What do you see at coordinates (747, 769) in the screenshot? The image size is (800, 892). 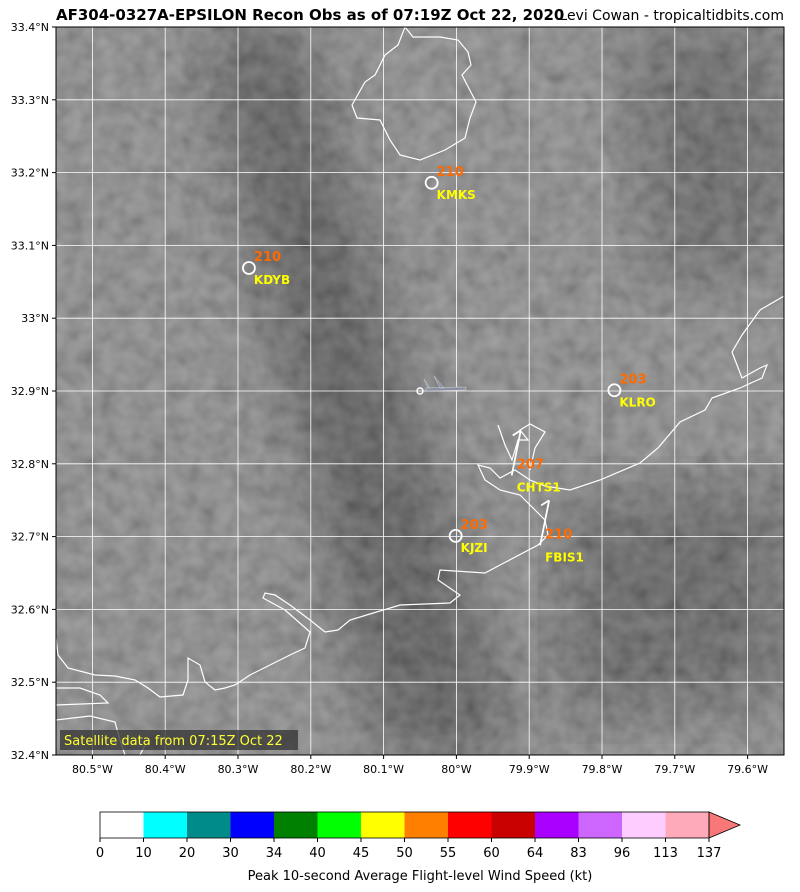 I see `x-tick-label: 79.6°W` at bounding box center [747, 769].